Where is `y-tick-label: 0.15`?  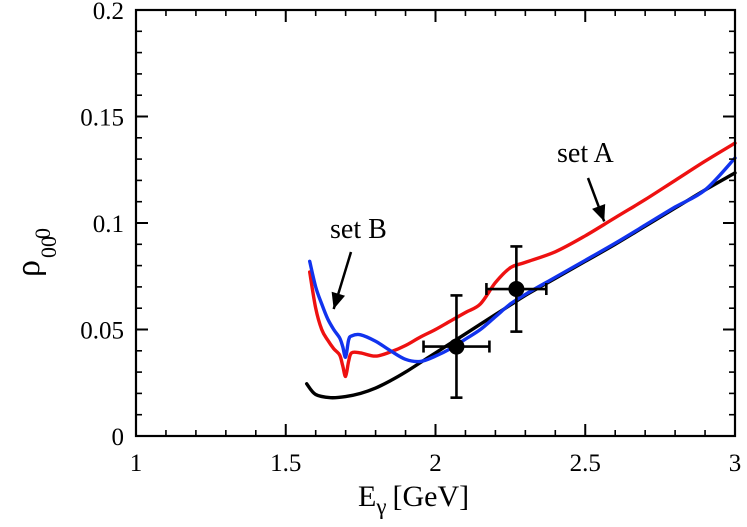 y-tick-label: 0.15 is located at coordinates (102, 118).